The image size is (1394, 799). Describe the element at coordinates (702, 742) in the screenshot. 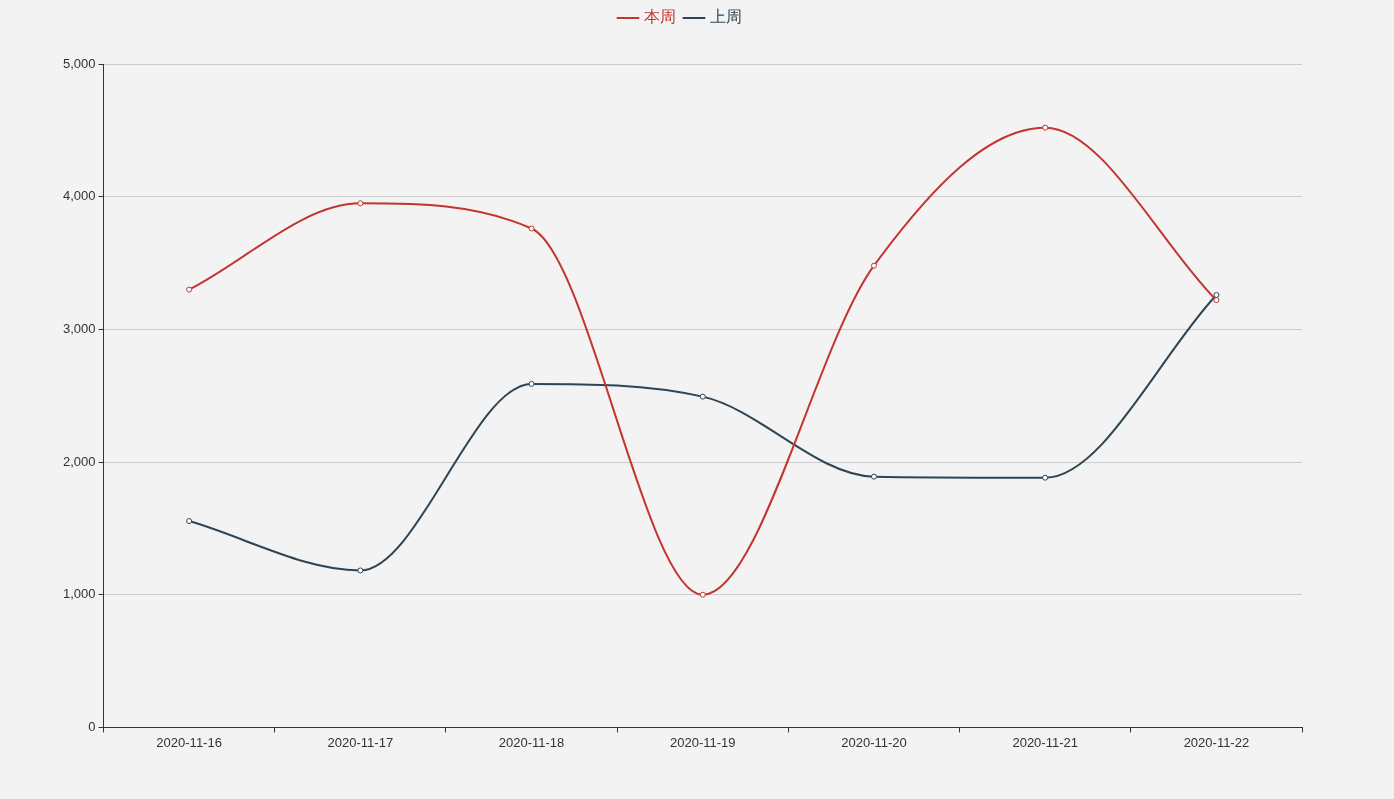

I see `x-tick-label: 2020-11-19` at that location.